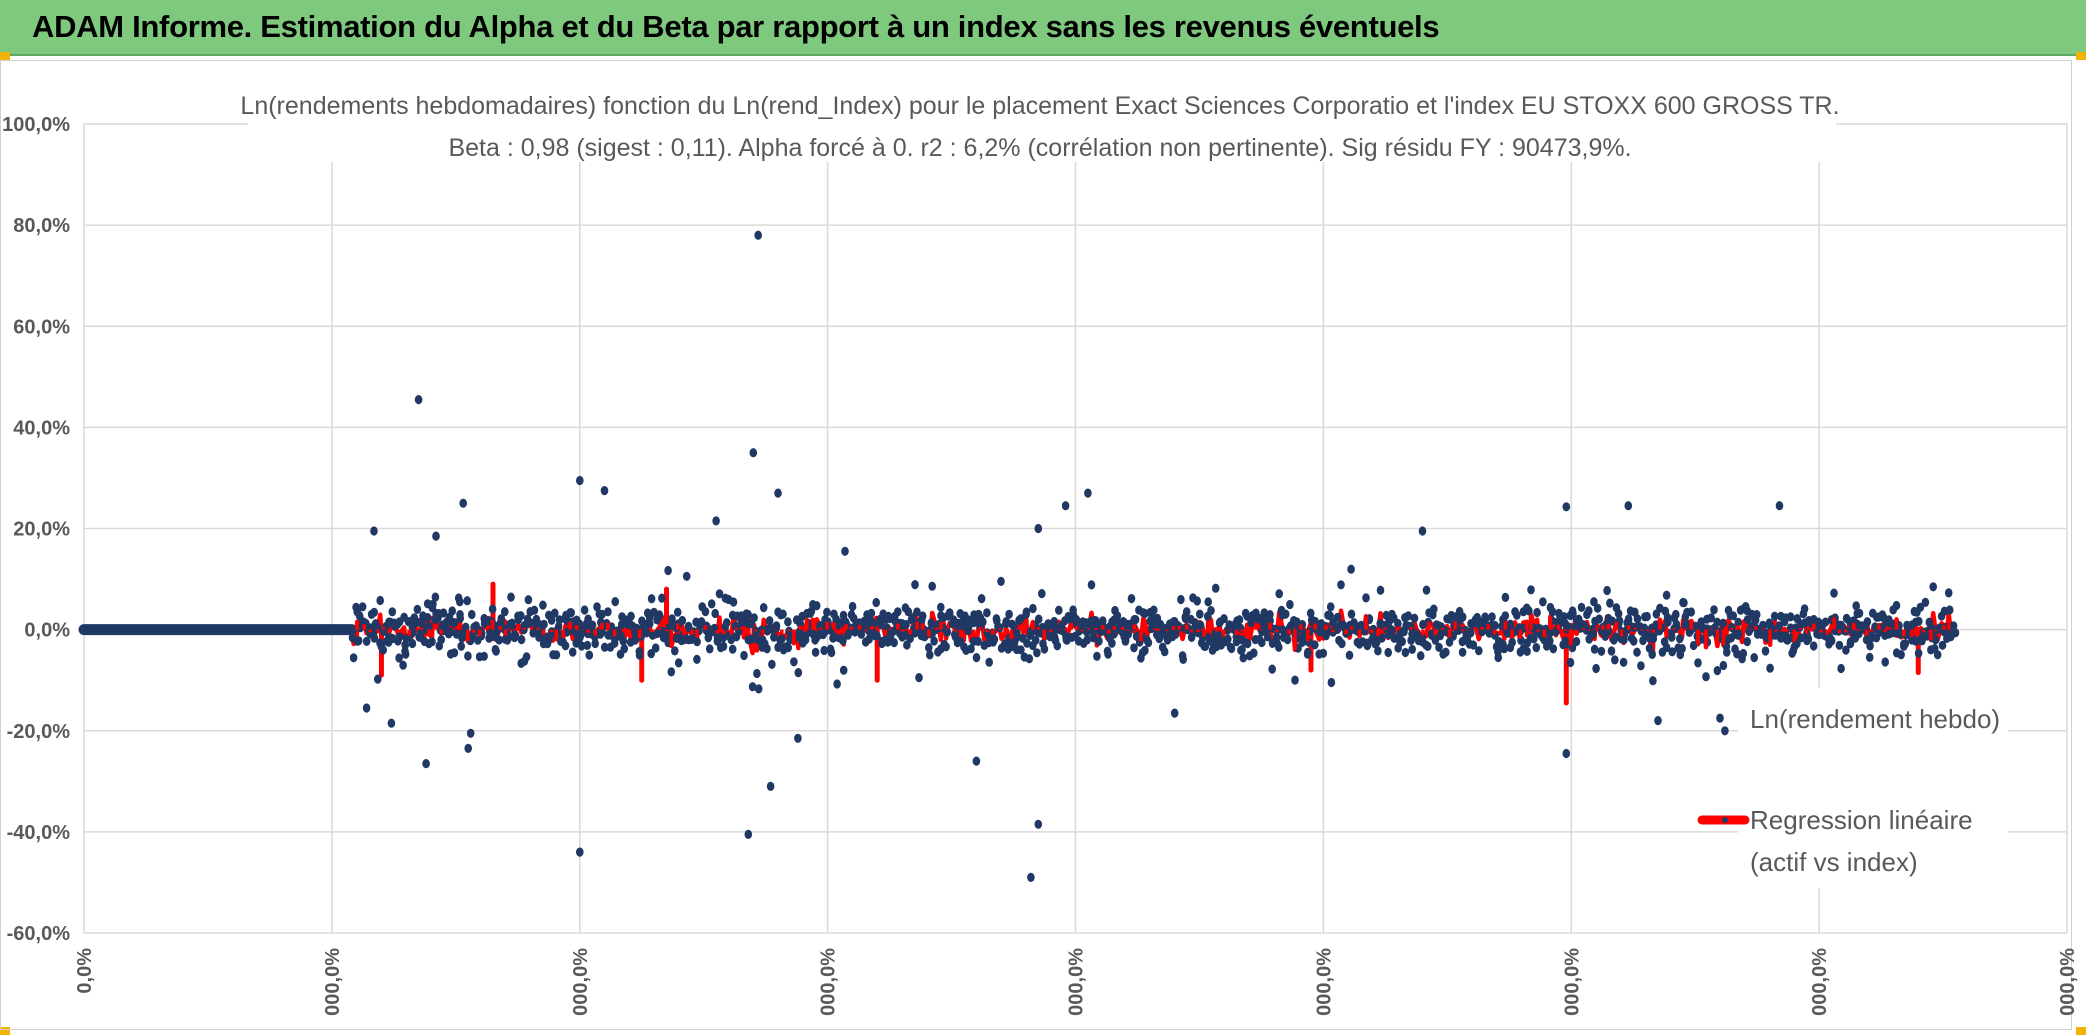 This screenshot has width=2086, height=1035. Describe the element at coordinates (1875, 719) in the screenshot. I see `legend-label-scatter: Ln(rendement hebdo)` at that location.